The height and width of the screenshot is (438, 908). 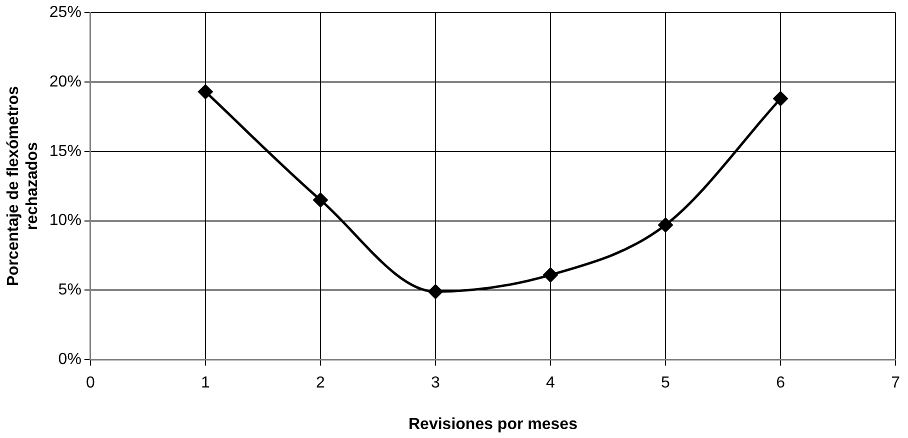 I want to click on x-tick-label: 0, so click(x=90, y=383).